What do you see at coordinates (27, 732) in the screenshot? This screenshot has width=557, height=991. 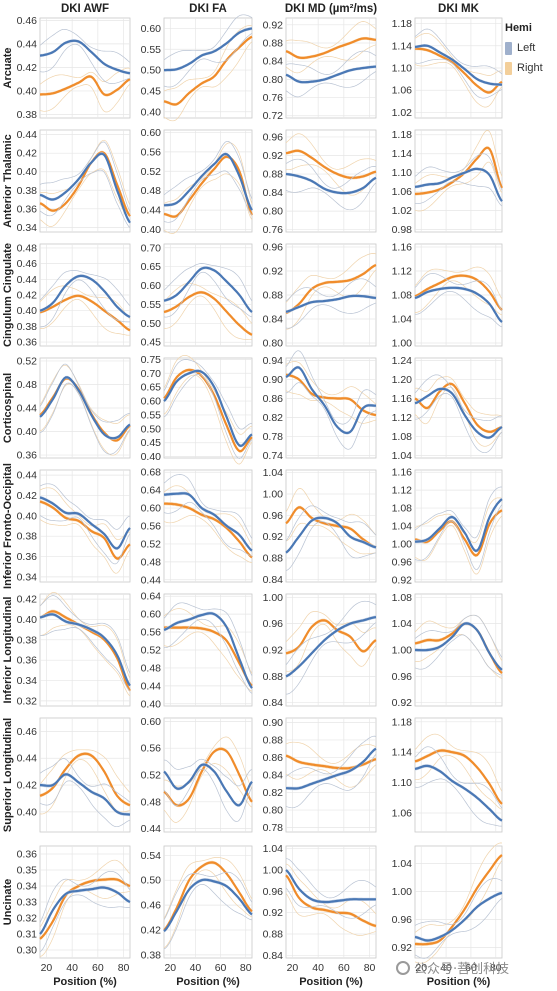 I see `y-tick-label: 0.46` at bounding box center [27, 732].